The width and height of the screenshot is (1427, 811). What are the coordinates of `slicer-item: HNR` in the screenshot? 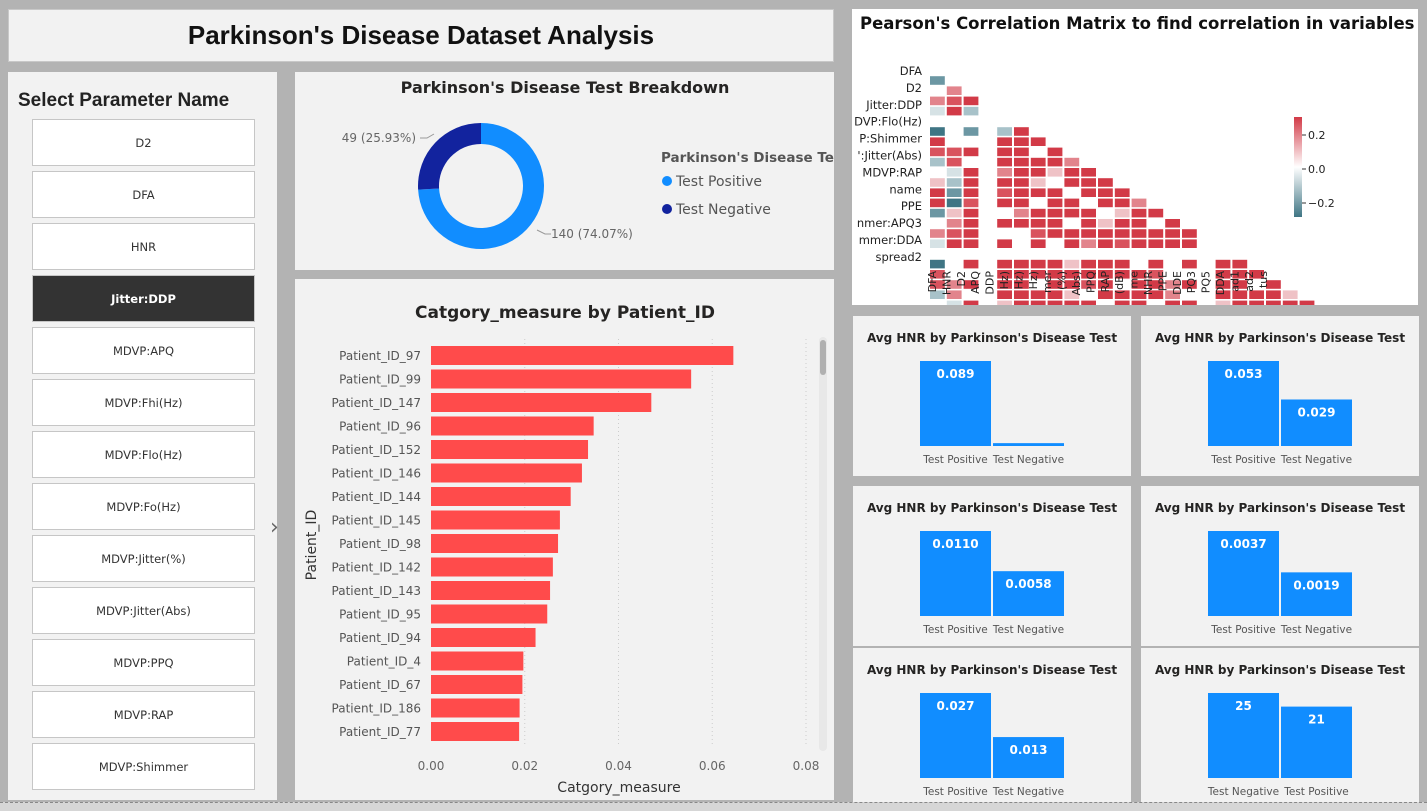 It's located at (143, 246).